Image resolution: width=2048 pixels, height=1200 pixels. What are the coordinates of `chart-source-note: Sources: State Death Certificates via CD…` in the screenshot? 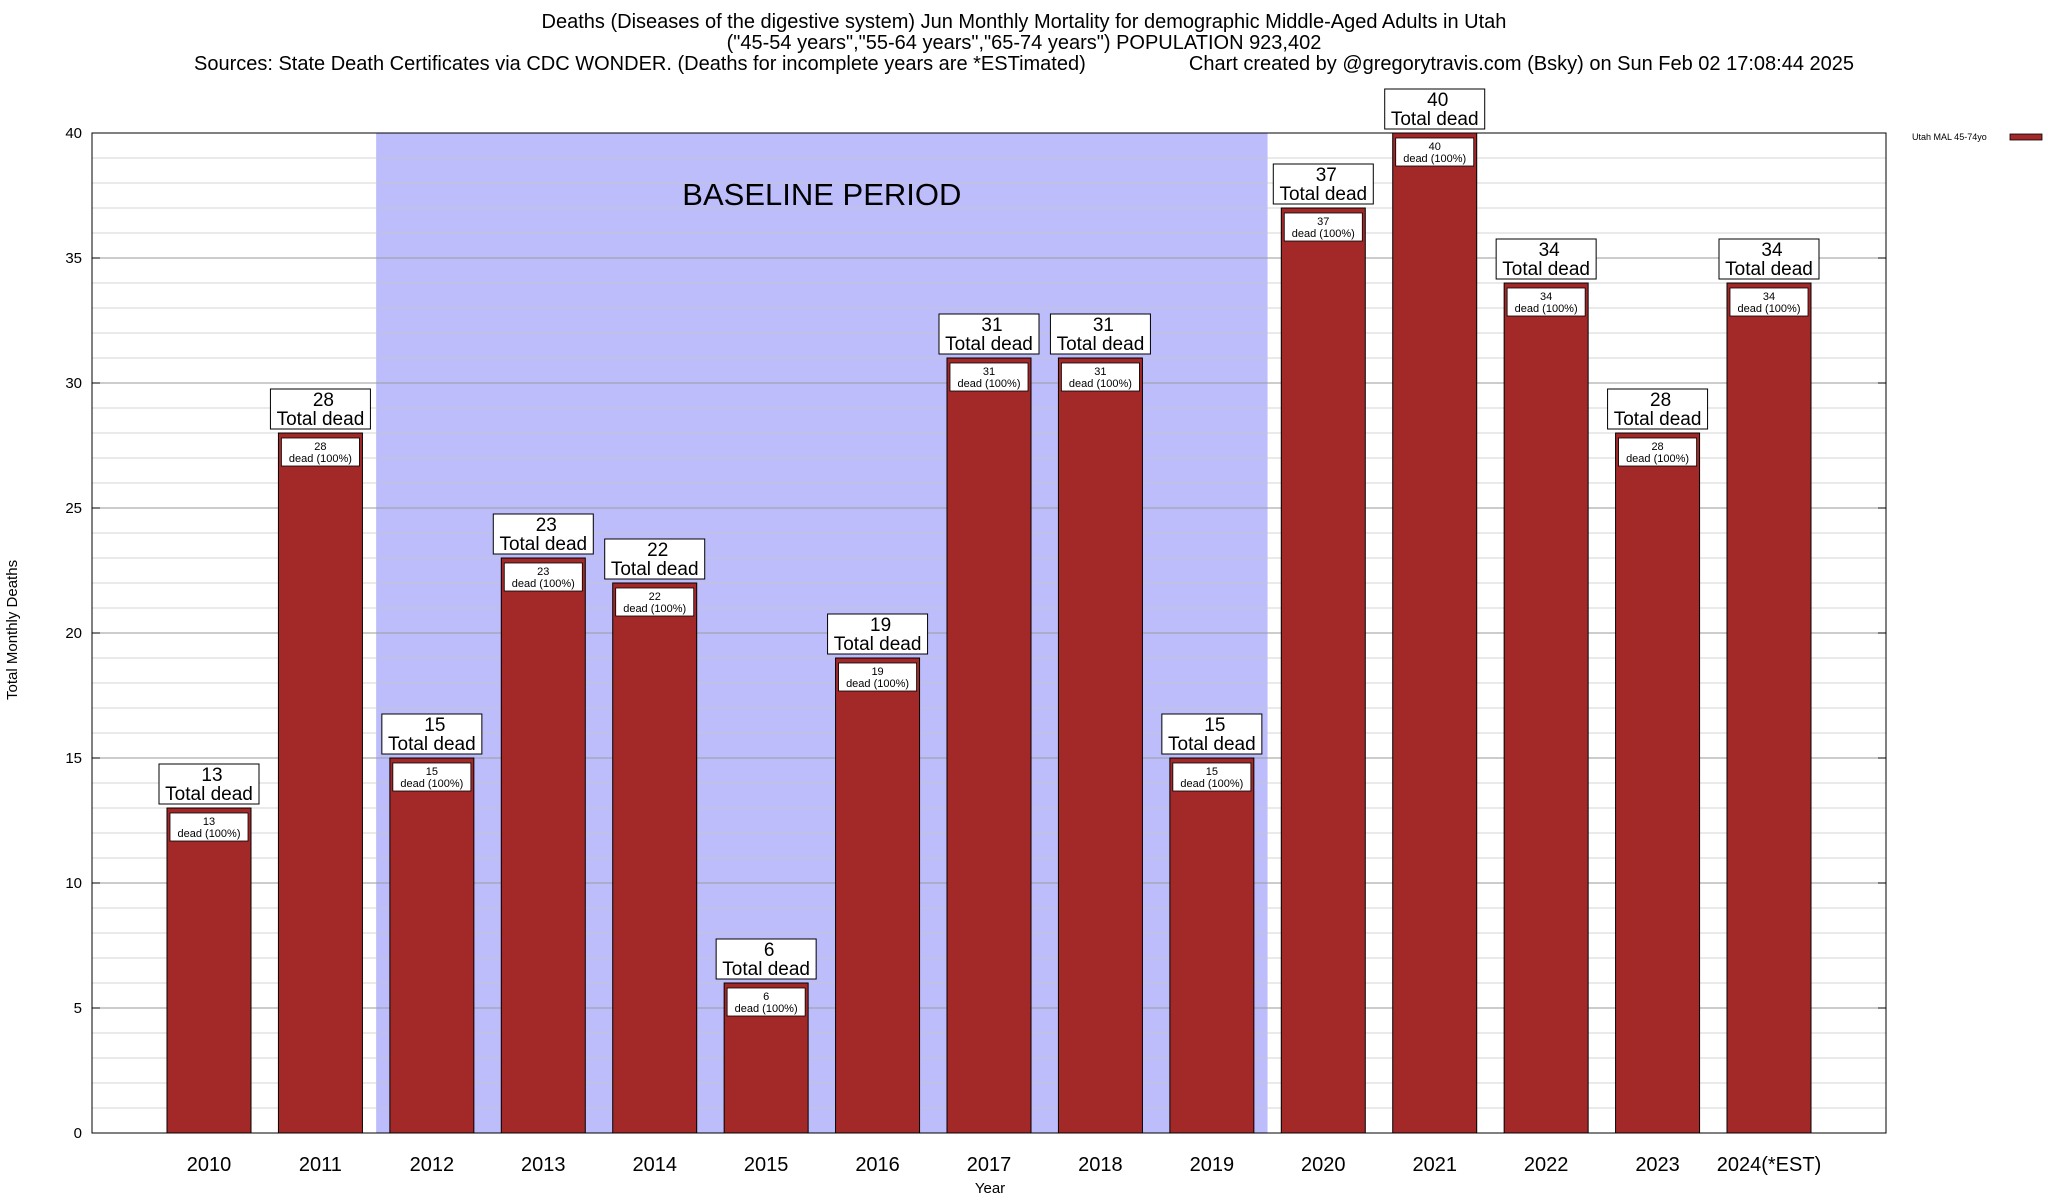 It's located at (639, 64).